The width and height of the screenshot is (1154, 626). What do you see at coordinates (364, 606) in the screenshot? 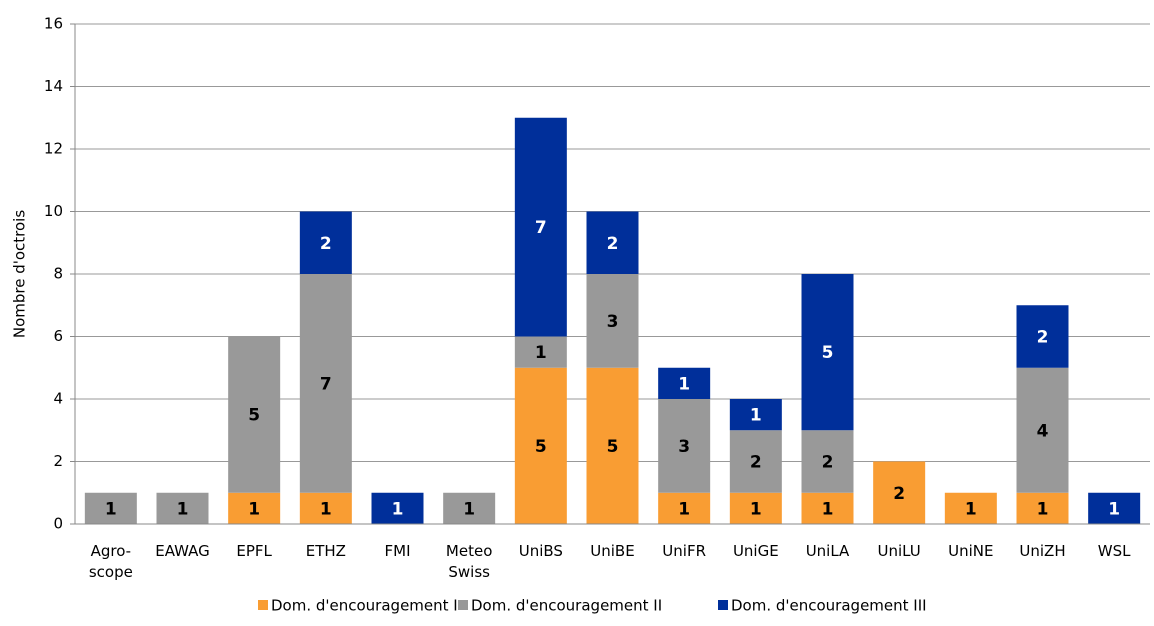
I see `legend-label: Dom. d'encouragement I` at bounding box center [364, 606].